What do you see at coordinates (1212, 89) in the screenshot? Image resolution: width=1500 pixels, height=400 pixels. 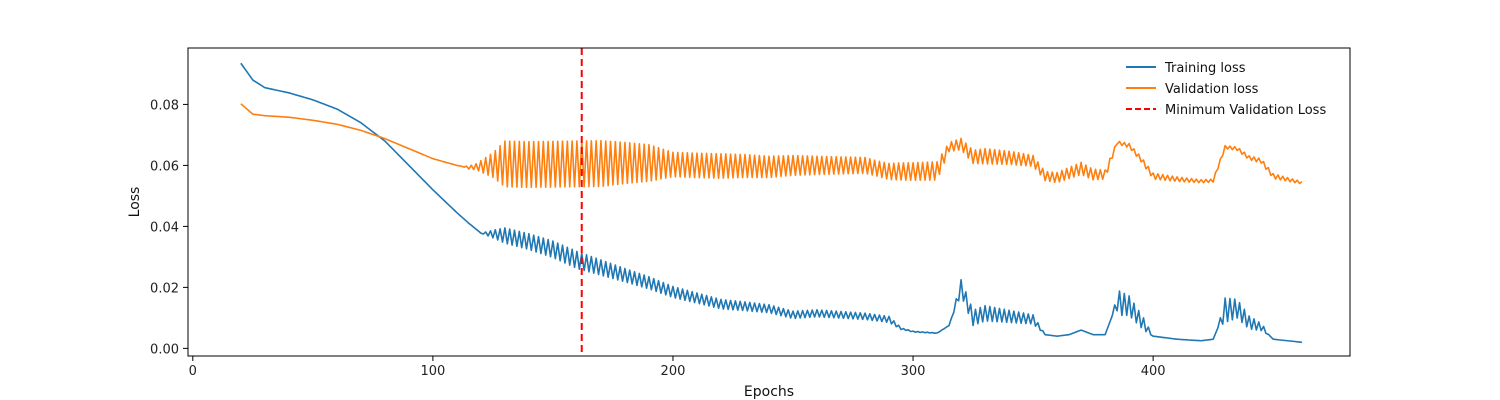 I see `legend-entry: Validation loss` at bounding box center [1212, 89].